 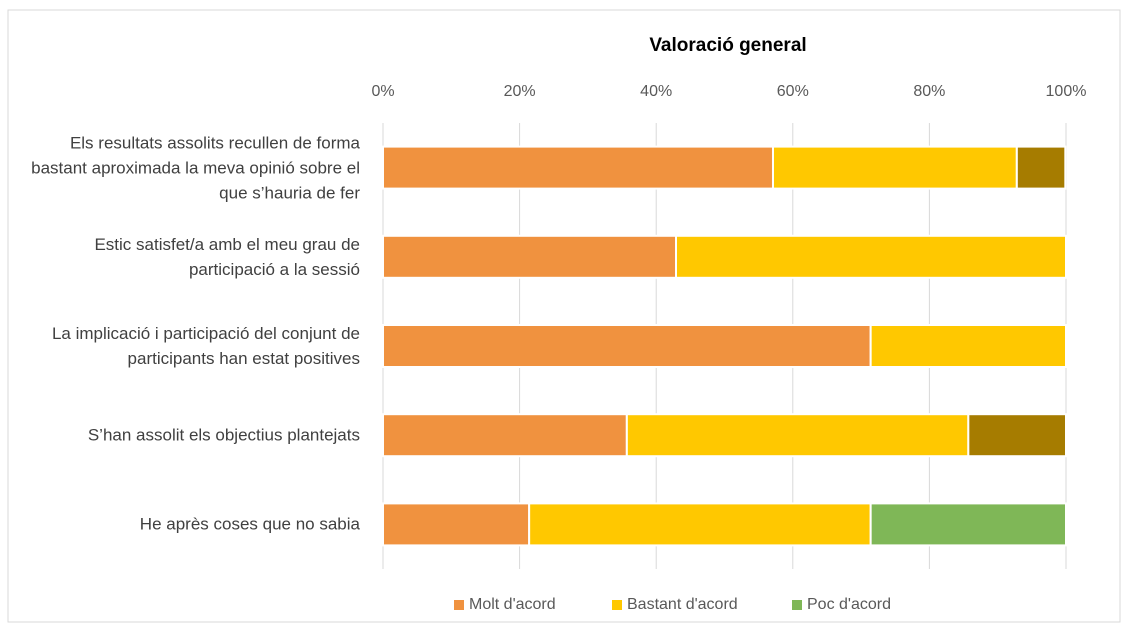 What do you see at coordinates (656, 91) in the screenshot?
I see `x-tick-label: 40%` at bounding box center [656, 91].